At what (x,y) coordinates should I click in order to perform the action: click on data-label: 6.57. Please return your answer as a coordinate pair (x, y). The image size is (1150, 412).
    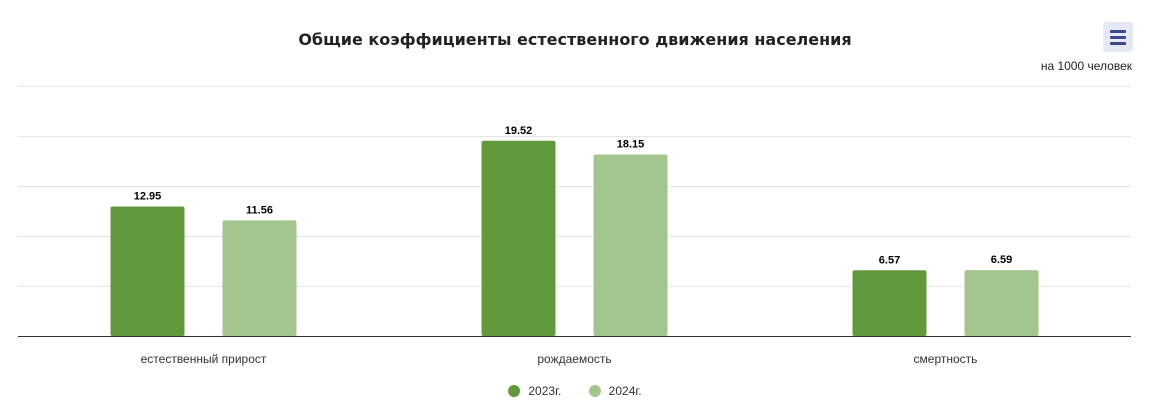
    Looking at the image, I should click on (889, 260).